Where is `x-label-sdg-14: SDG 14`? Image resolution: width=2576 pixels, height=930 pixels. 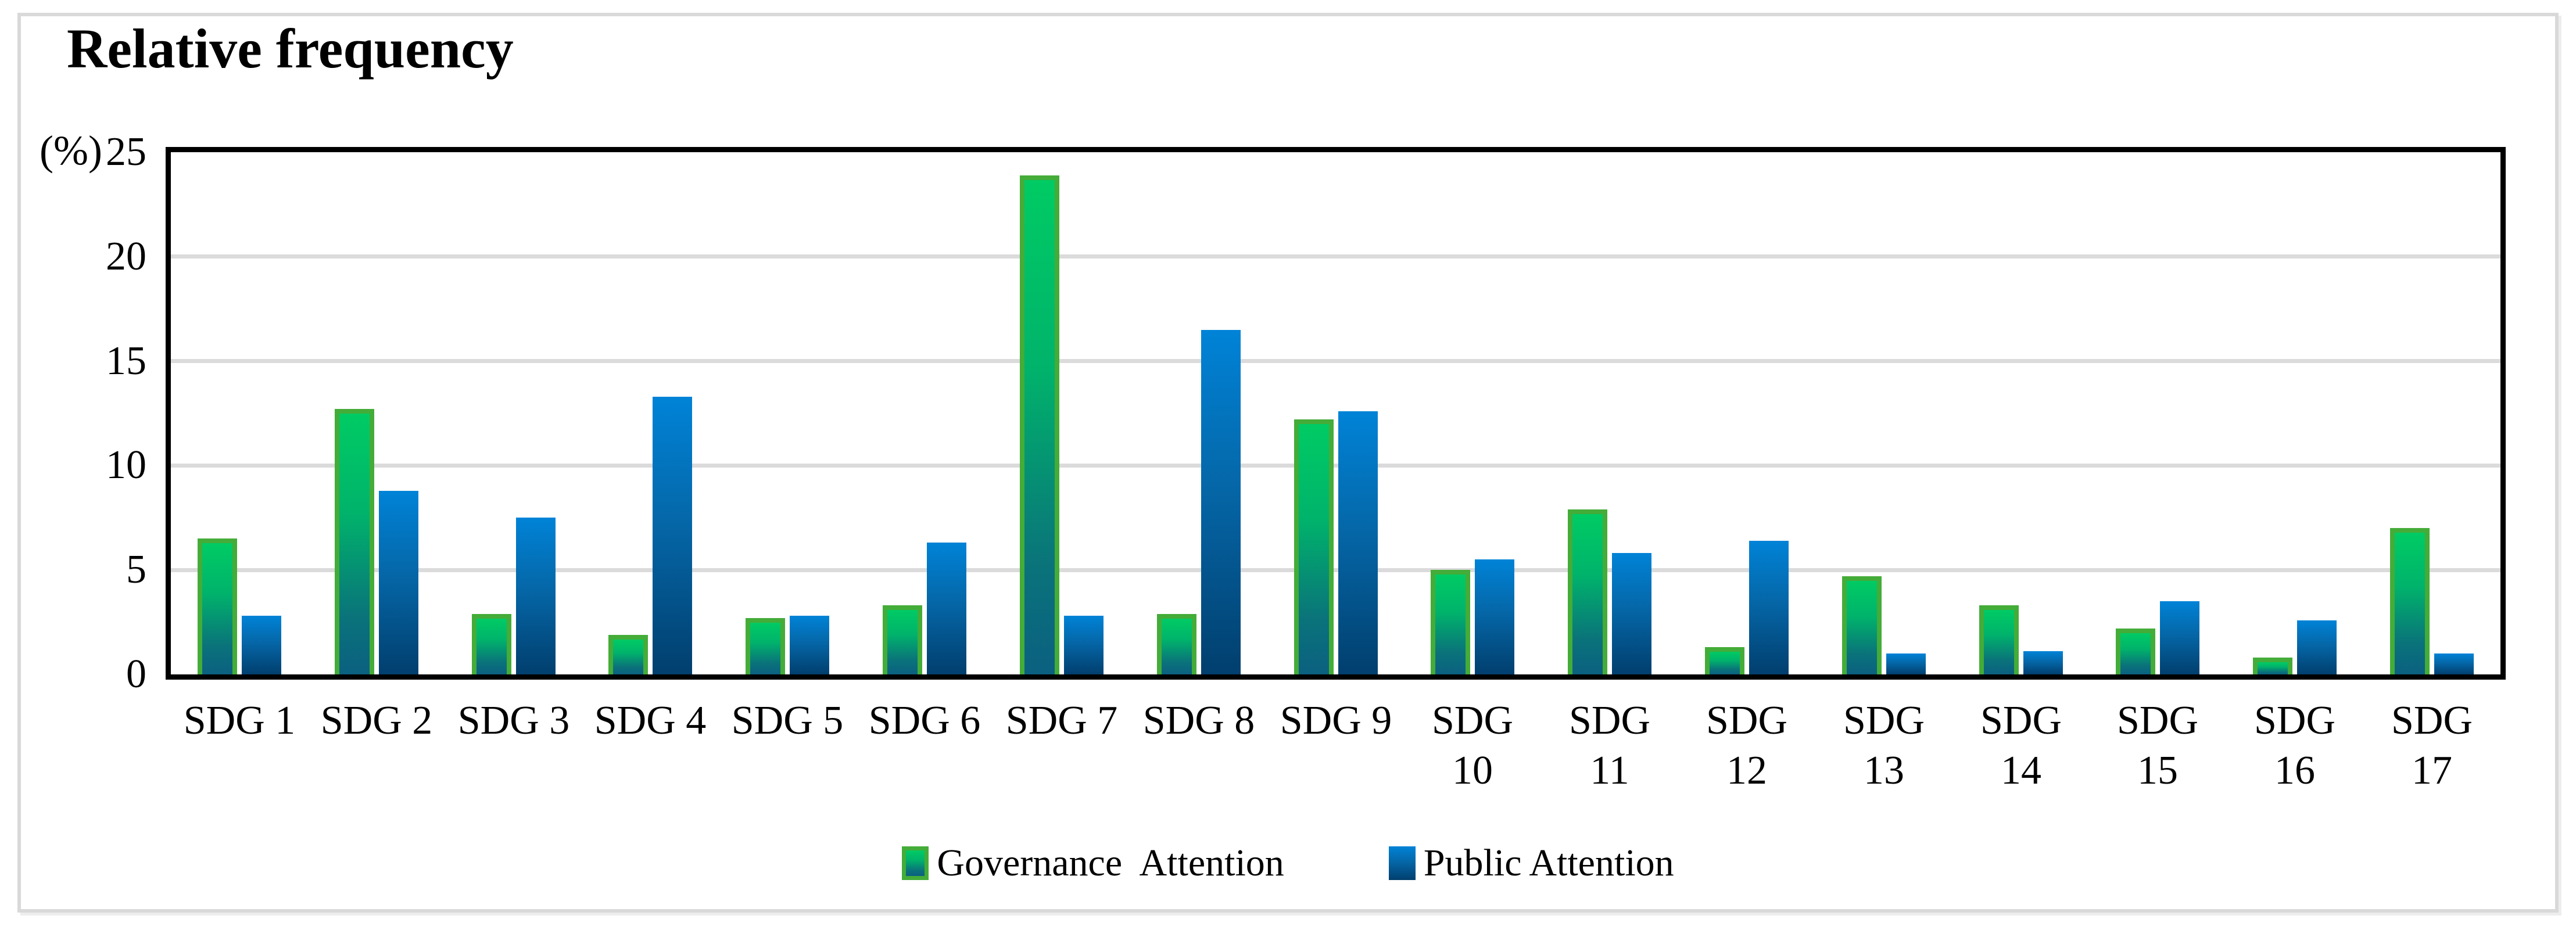
x-label-sdg-14: SDG 14 is located at coordinates (2021, 745).